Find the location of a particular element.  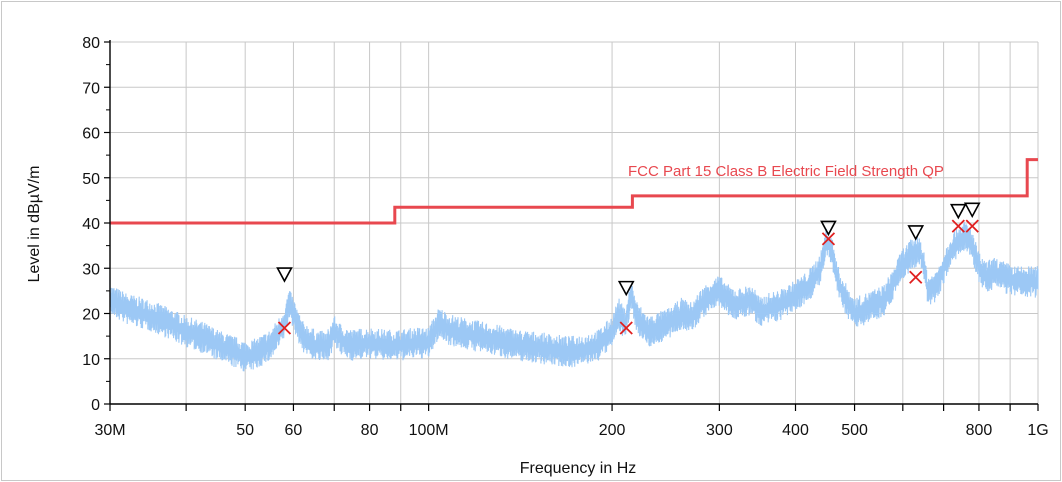

y-tick-label: 50 is located at coordinates (91, 179).